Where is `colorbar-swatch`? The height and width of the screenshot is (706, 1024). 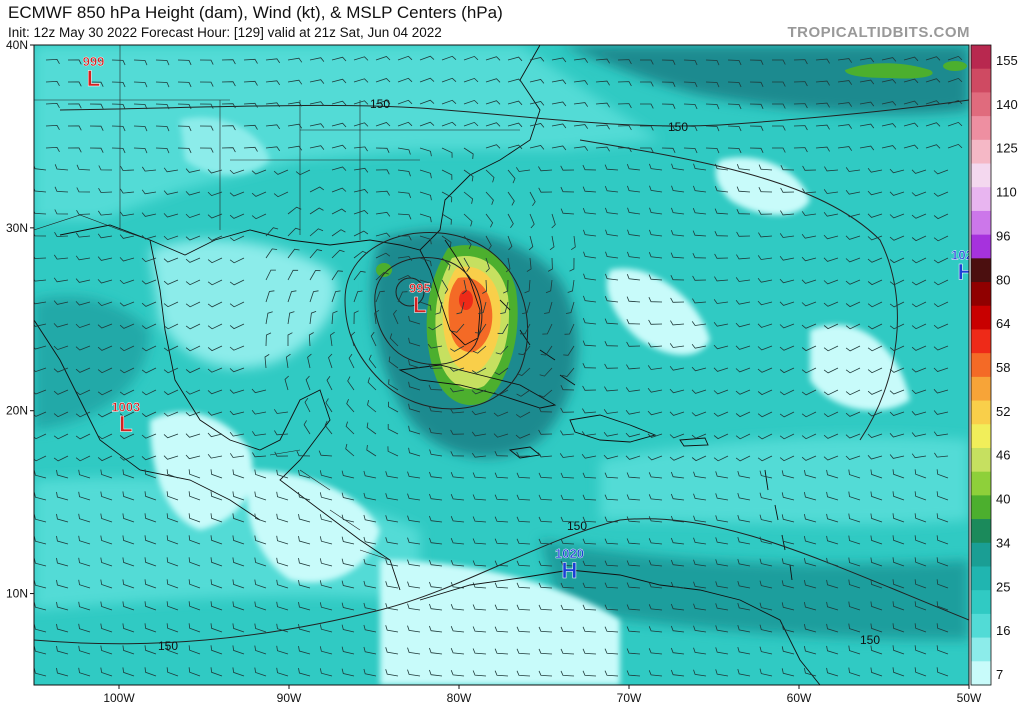
colorbar-swatch is located at coordinates (981, 365).